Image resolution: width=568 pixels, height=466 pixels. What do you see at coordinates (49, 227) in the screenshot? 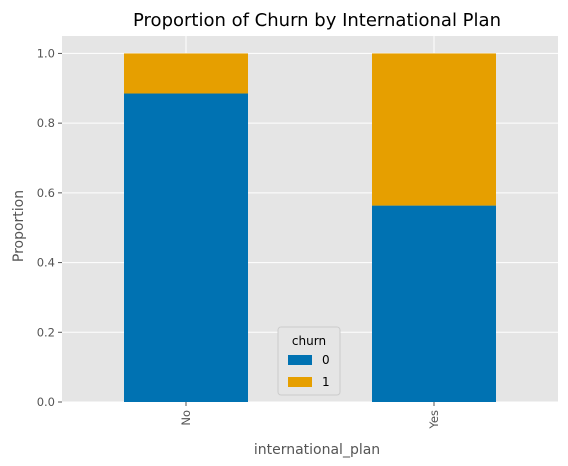
I see `y-axis-ticks: 0.0 0.2 0.4 0.6 0.8 1.0` at bounding box center [49, 227].